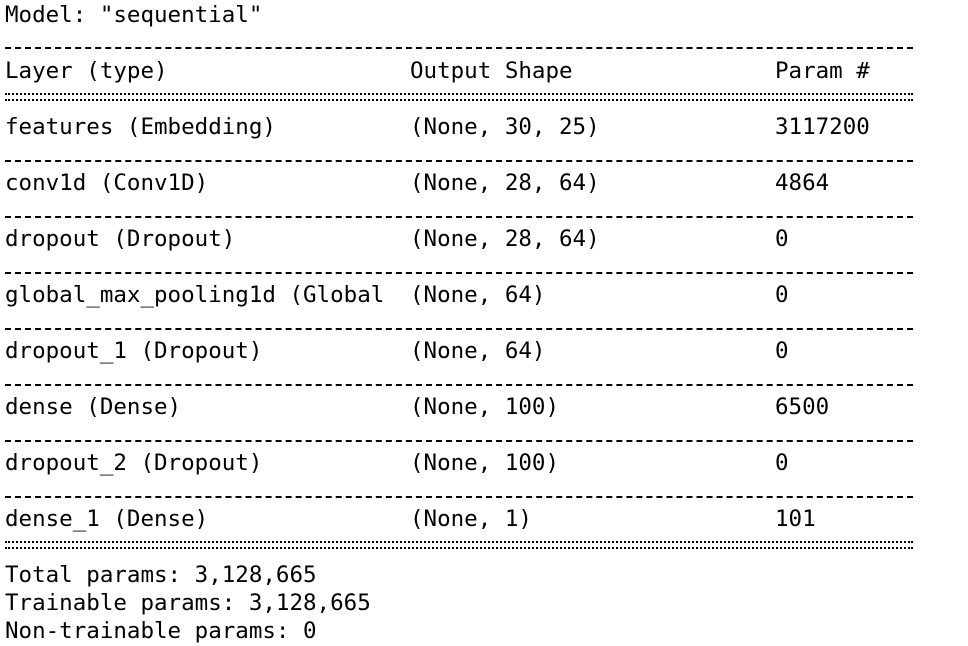 The height and width of the screenshot is (646, 968). Describe the element at coordinates (140, 127) in the screenshot. I see `layer-name: features (Embedding)` at that location.